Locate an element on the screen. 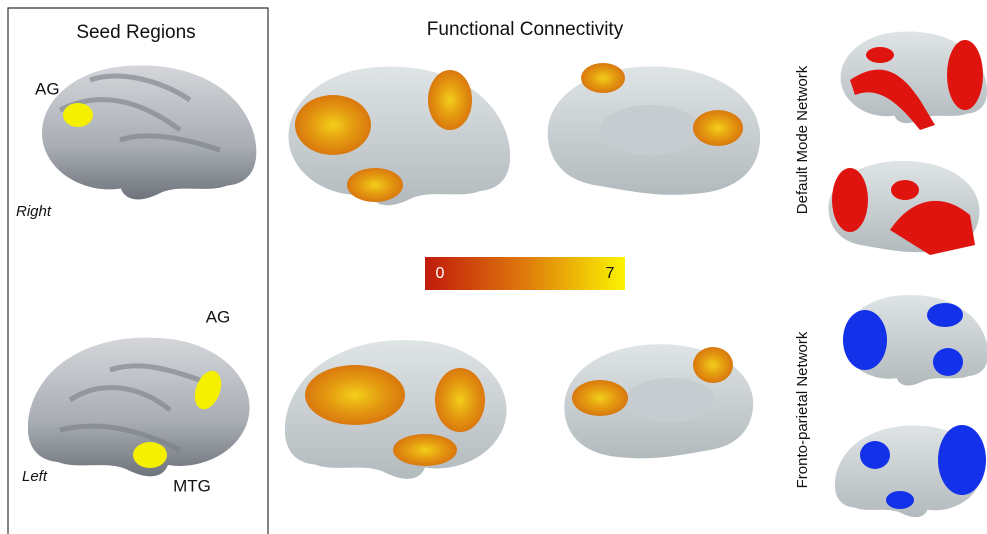 The width and height of the screenshot is (987, 534). hemisphere-label: Left is located at coordinates (35, 476).